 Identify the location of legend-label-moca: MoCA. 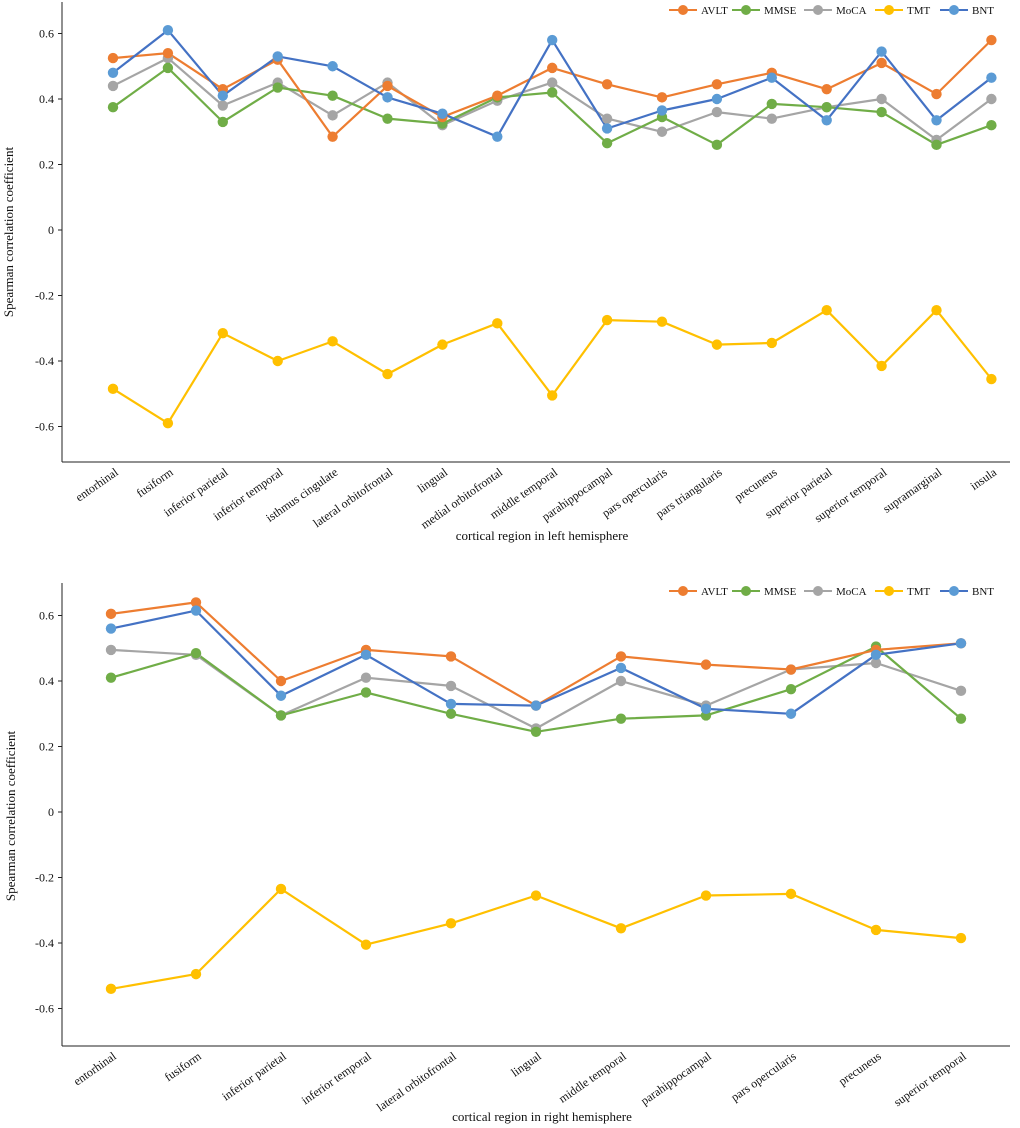
(851, 592).